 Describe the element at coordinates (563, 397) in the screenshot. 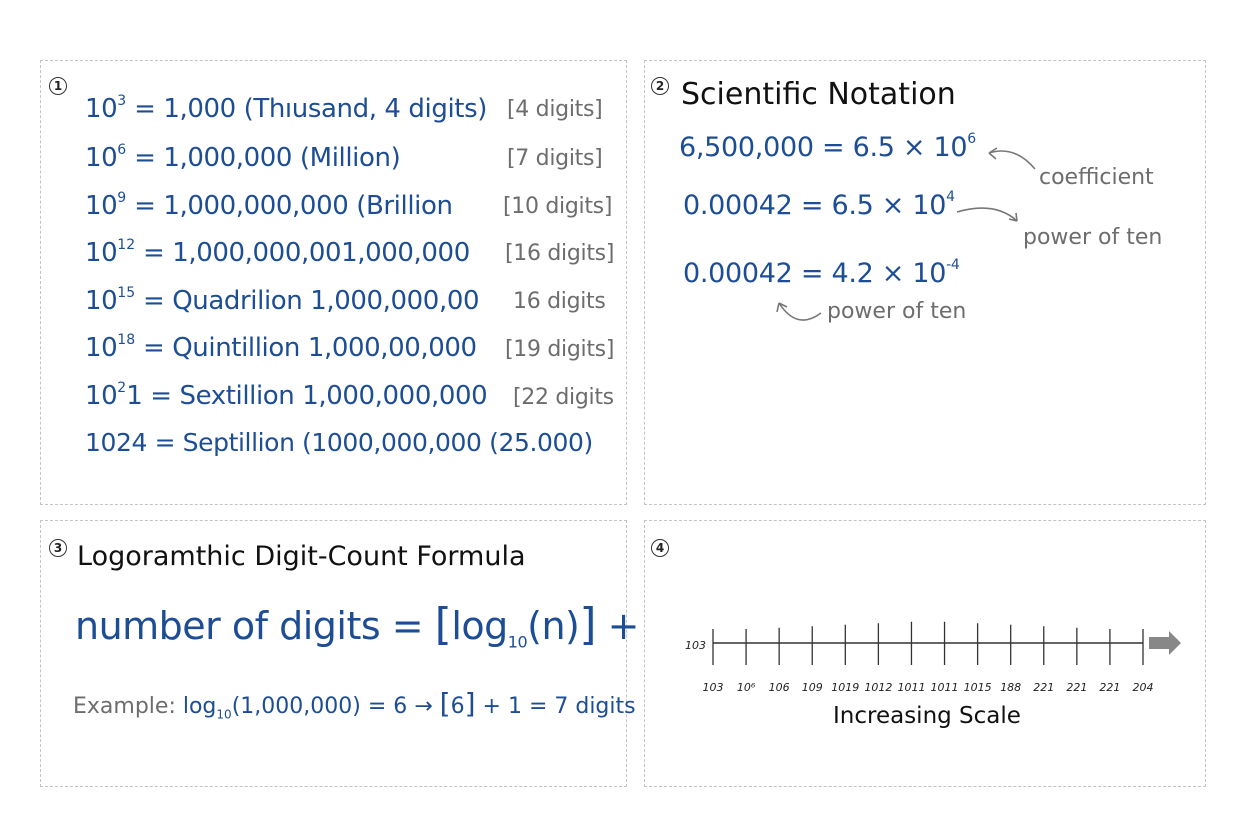

I see `digit-count: [22 digits` at that location.